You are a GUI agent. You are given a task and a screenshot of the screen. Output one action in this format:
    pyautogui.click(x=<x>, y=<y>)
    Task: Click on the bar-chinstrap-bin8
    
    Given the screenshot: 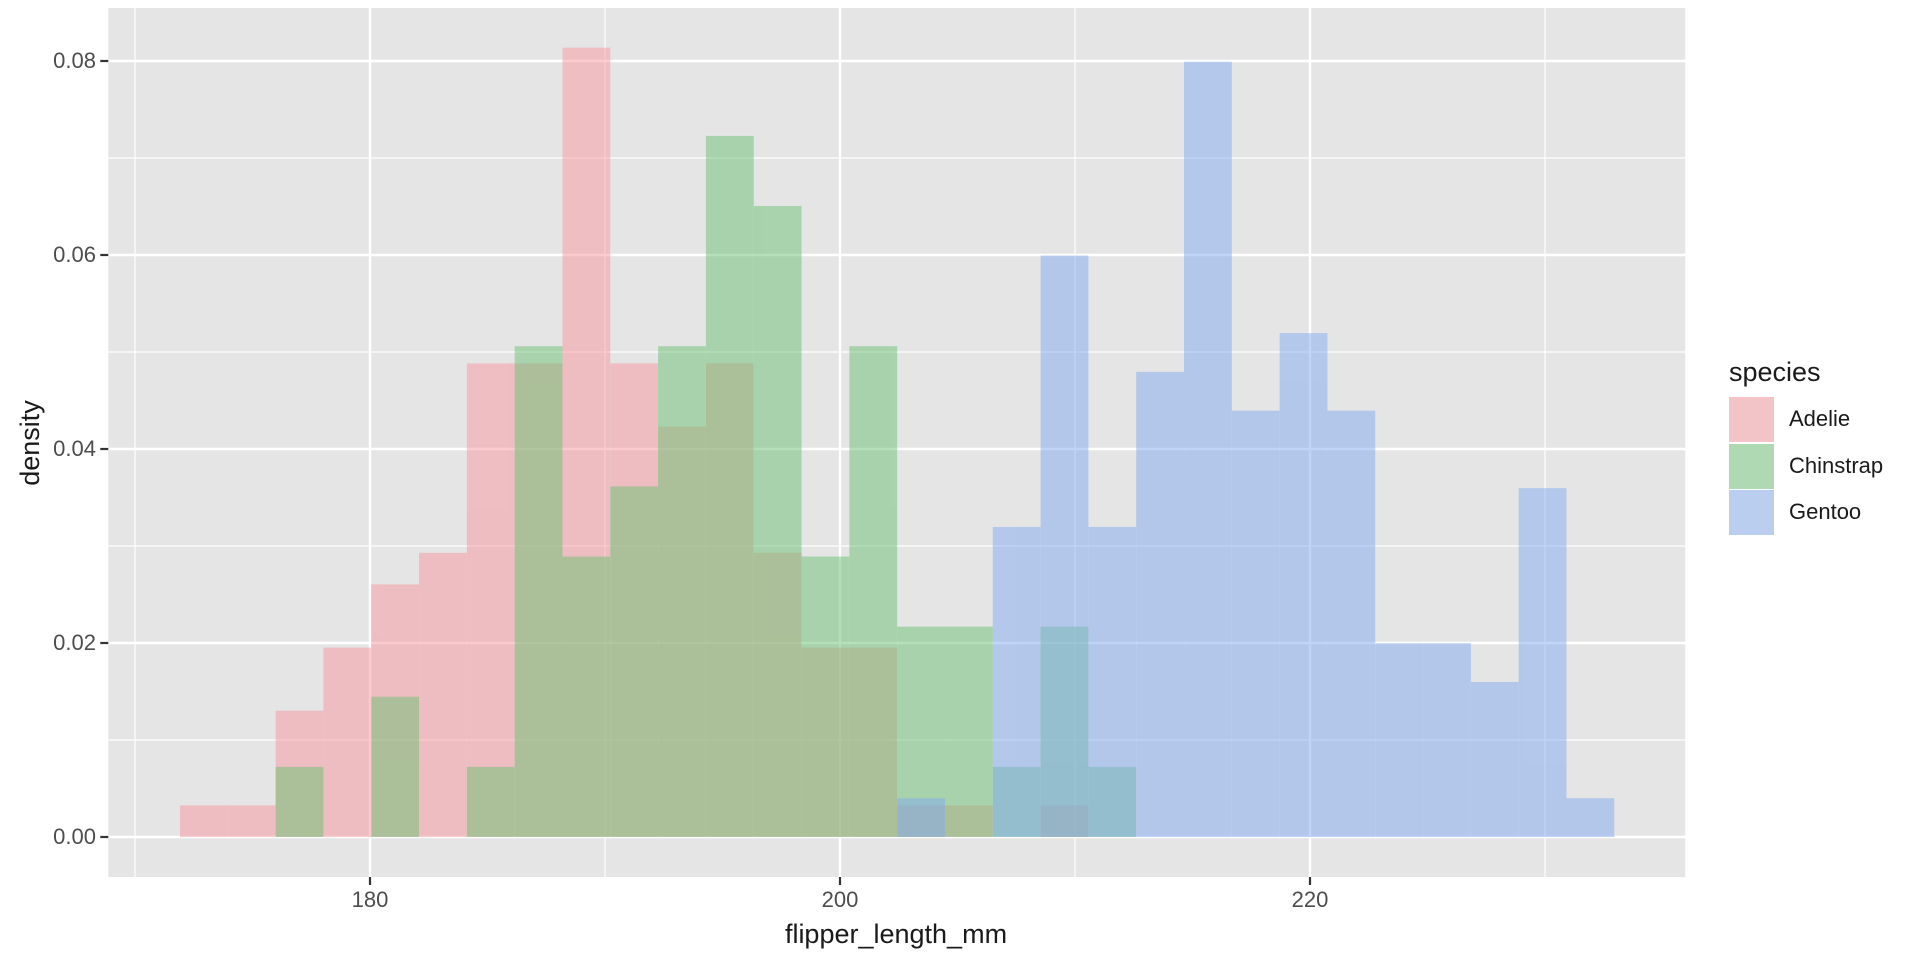 What is the action you would take?
    pyautogui.click(x=586, y=696)
    